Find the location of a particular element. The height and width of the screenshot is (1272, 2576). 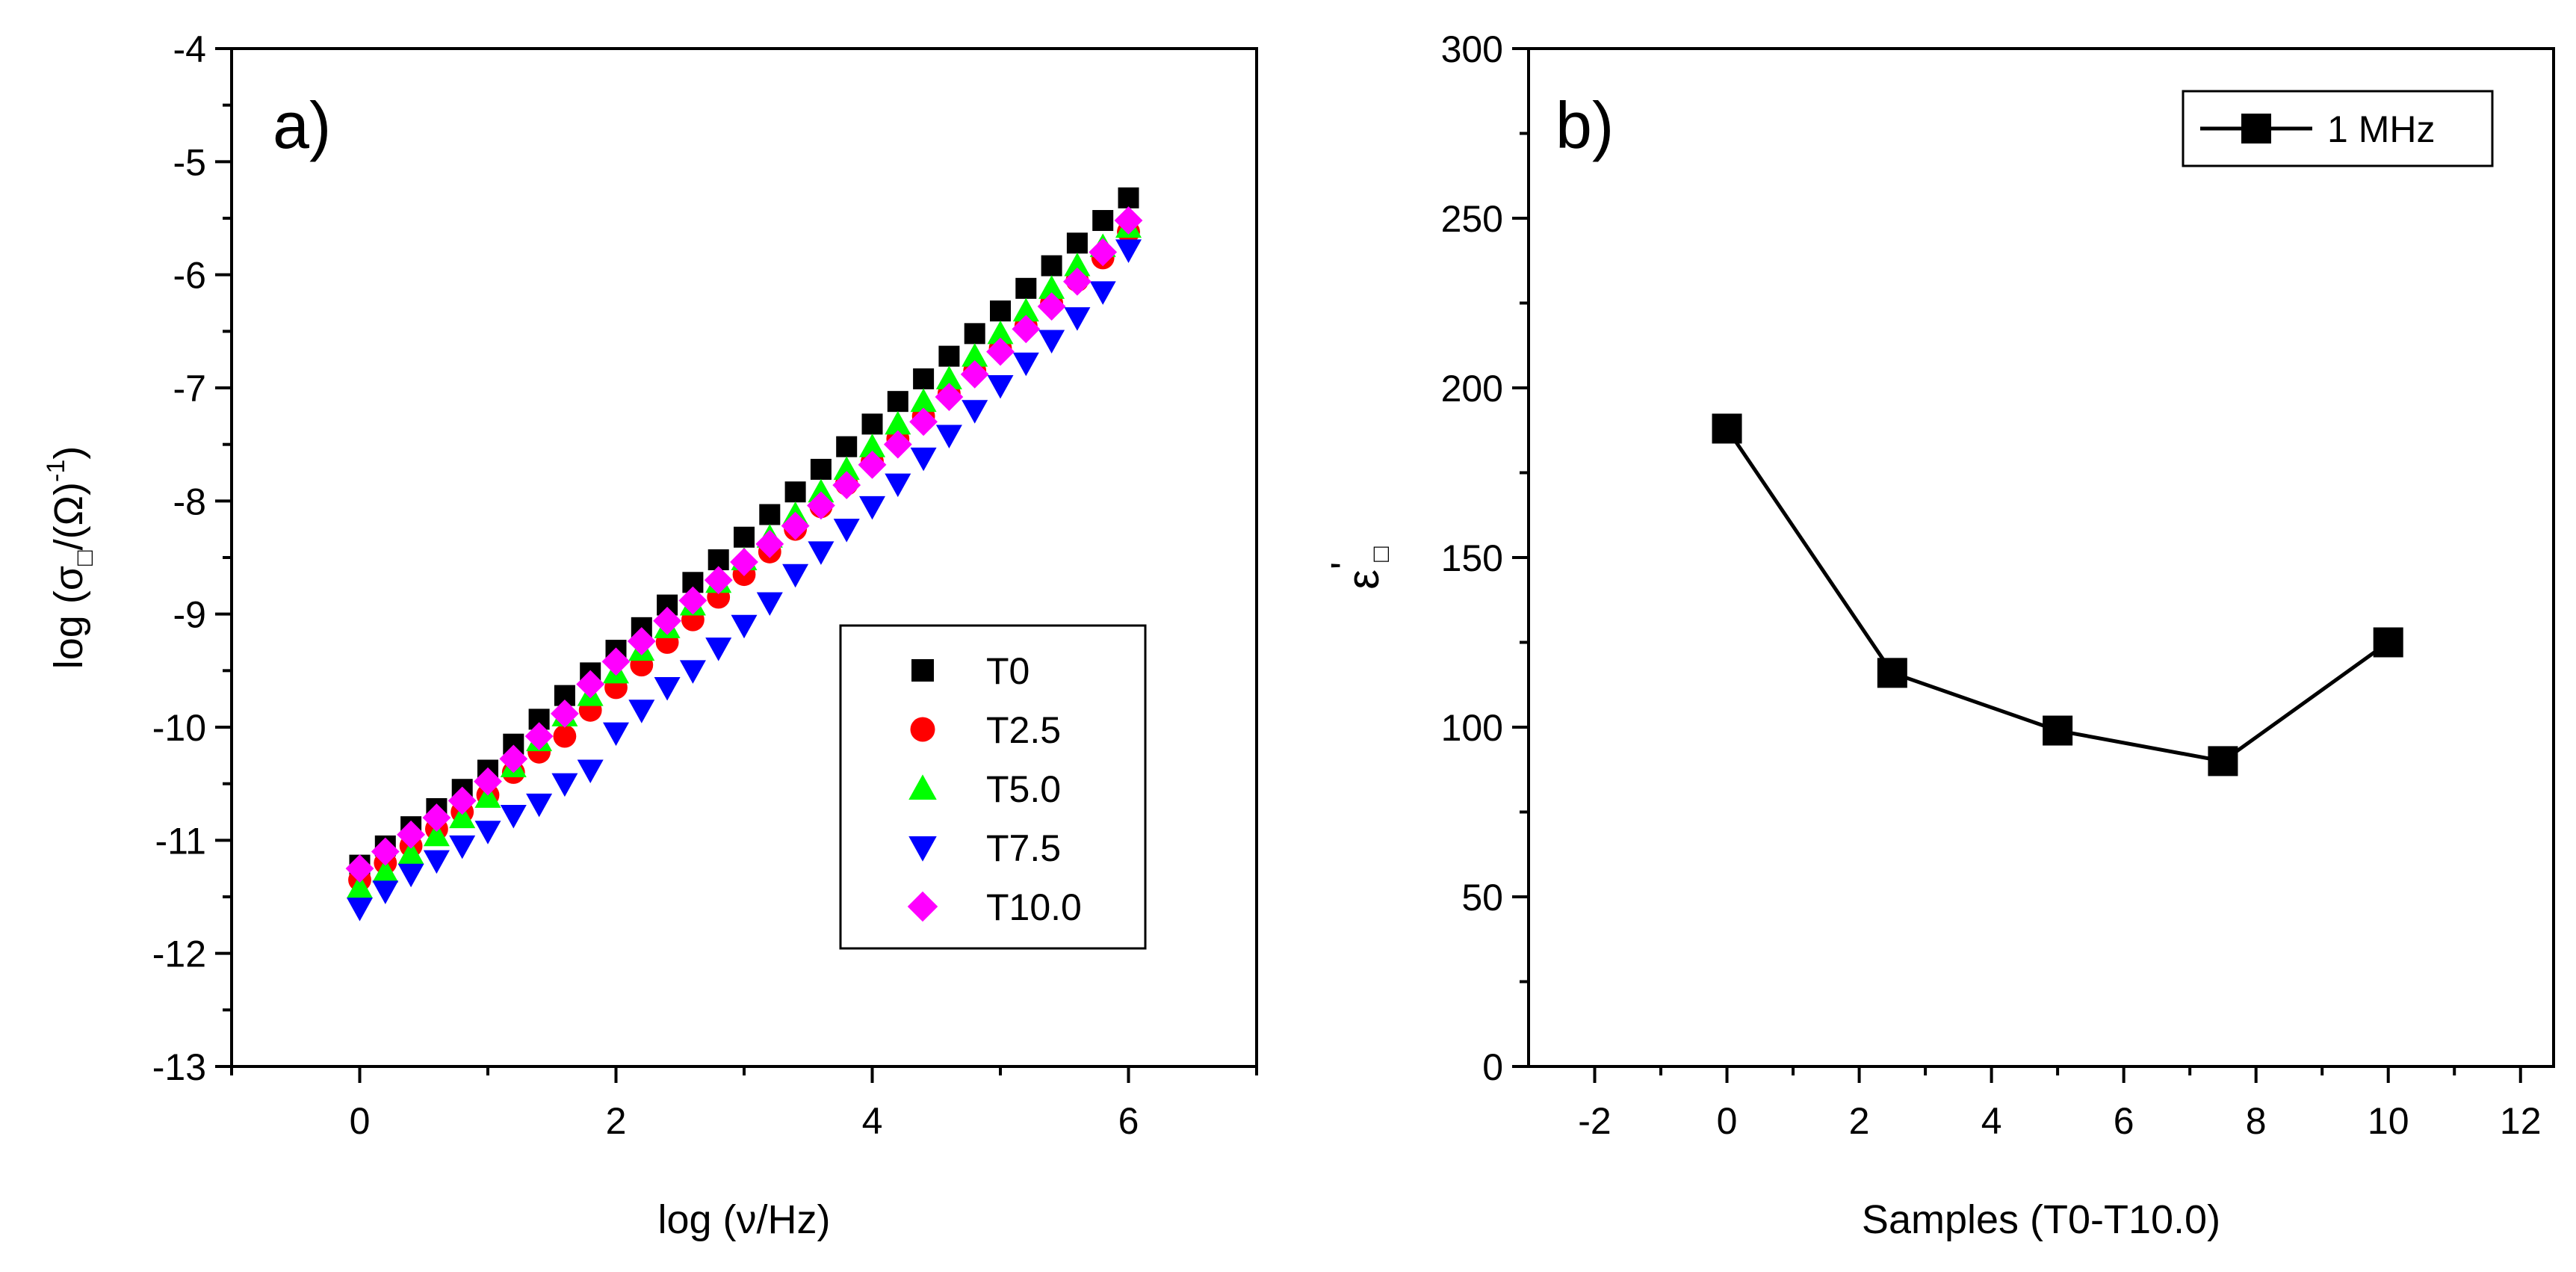

panel-b-x-tick-label: -2 is located at coordinates (1594, 1121).